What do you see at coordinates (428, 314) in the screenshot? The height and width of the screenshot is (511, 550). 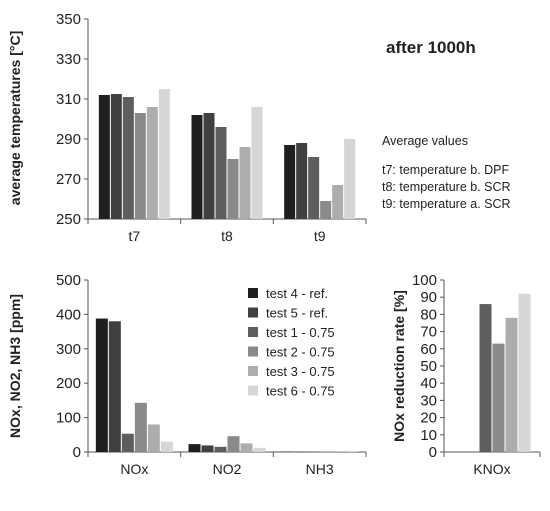 I see `knox-y-tick-label: 80` at bounding box center [428, 314].